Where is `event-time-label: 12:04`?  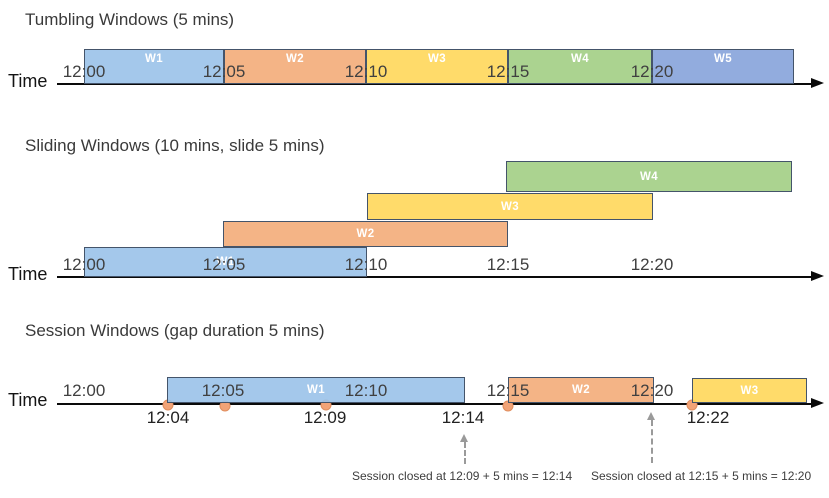 event-time-label: 12:04 is located at coordinates (168, 417).